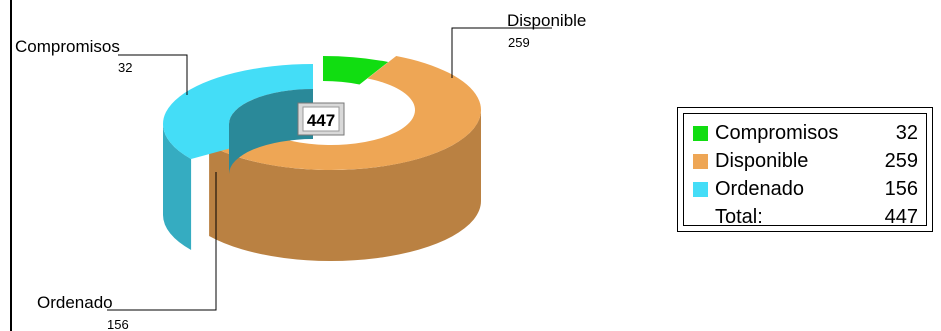  What do you see at coordinates (271, 132) in the screenshot?
I see `slice-inner-ordenado` at bounding box center [271, 132].